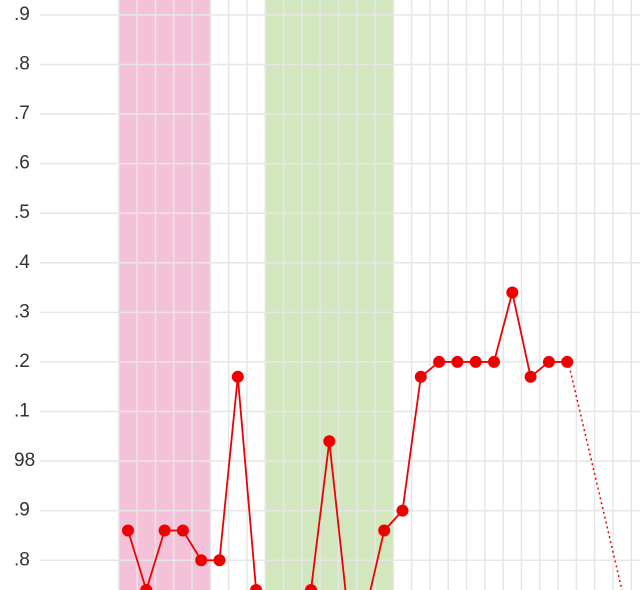  Describe the element at coordinates (22, 113) in the screenshot. I see `y-tick-label: .7` at that location.